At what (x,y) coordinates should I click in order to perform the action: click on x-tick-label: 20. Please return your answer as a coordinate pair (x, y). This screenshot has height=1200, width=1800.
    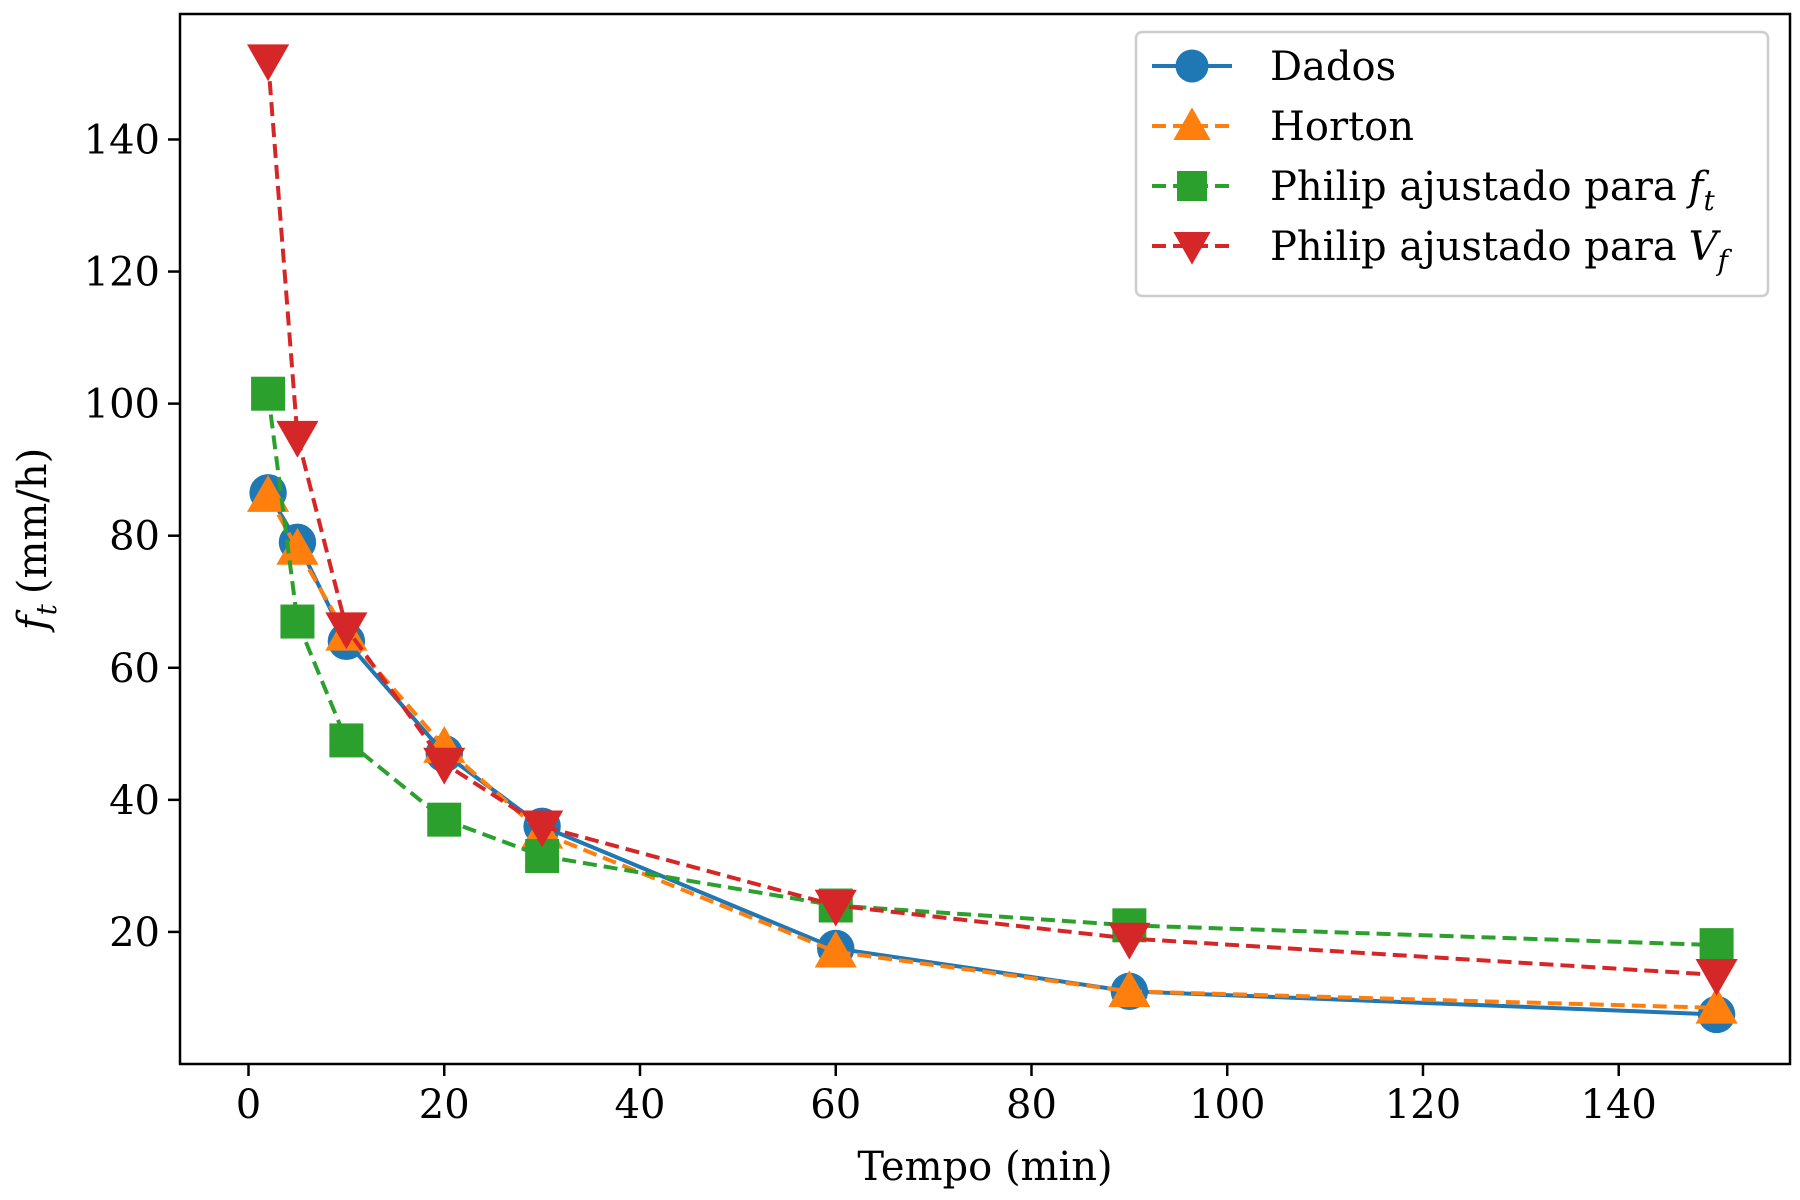
    Looking at the image, I should click on (444, 1105).